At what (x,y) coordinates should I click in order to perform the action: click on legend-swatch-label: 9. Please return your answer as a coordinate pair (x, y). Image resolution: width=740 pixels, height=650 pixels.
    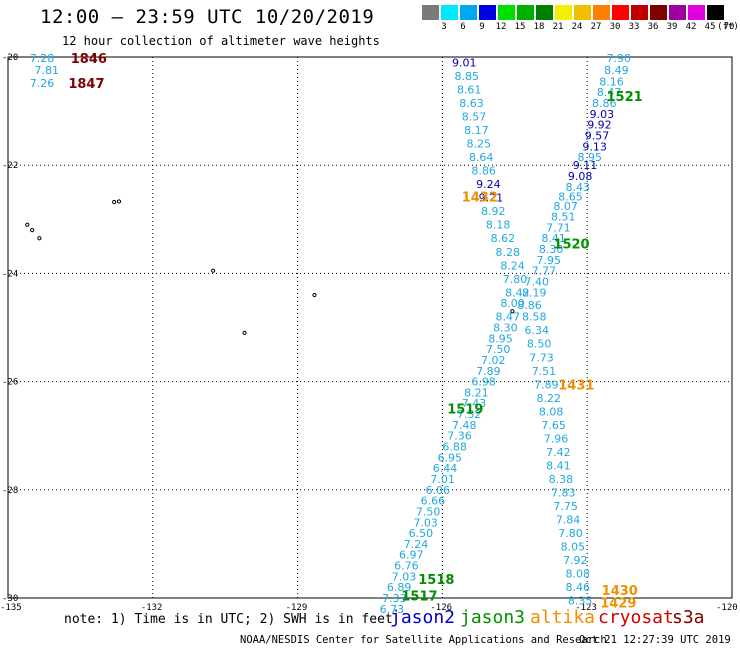
    Looking at the image, I should click on (482, 27).